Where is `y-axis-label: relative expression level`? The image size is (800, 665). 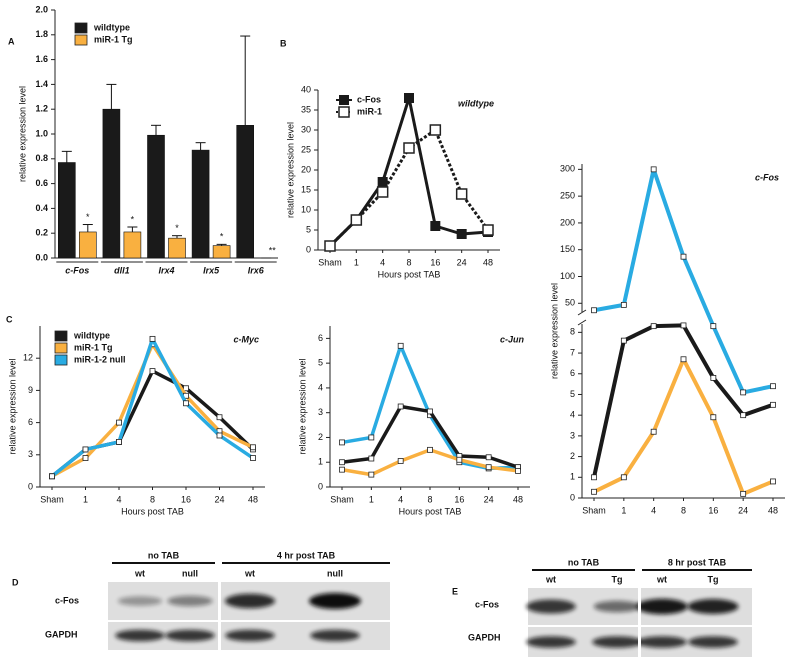 y-axis-label: relative expression level is located at coordinates (22, 134).